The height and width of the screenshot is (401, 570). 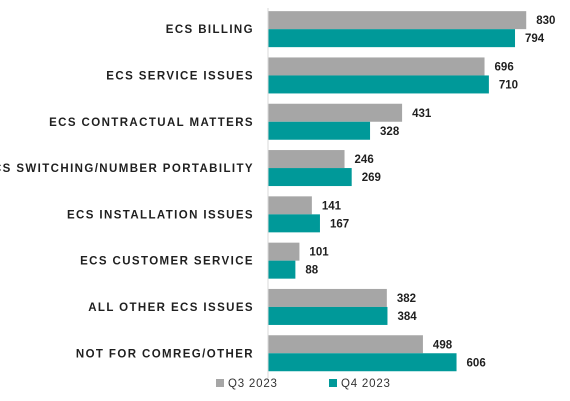 I want to click on category-label: ECS INSTALLATION ISSUES, so click(x=160, y=215).